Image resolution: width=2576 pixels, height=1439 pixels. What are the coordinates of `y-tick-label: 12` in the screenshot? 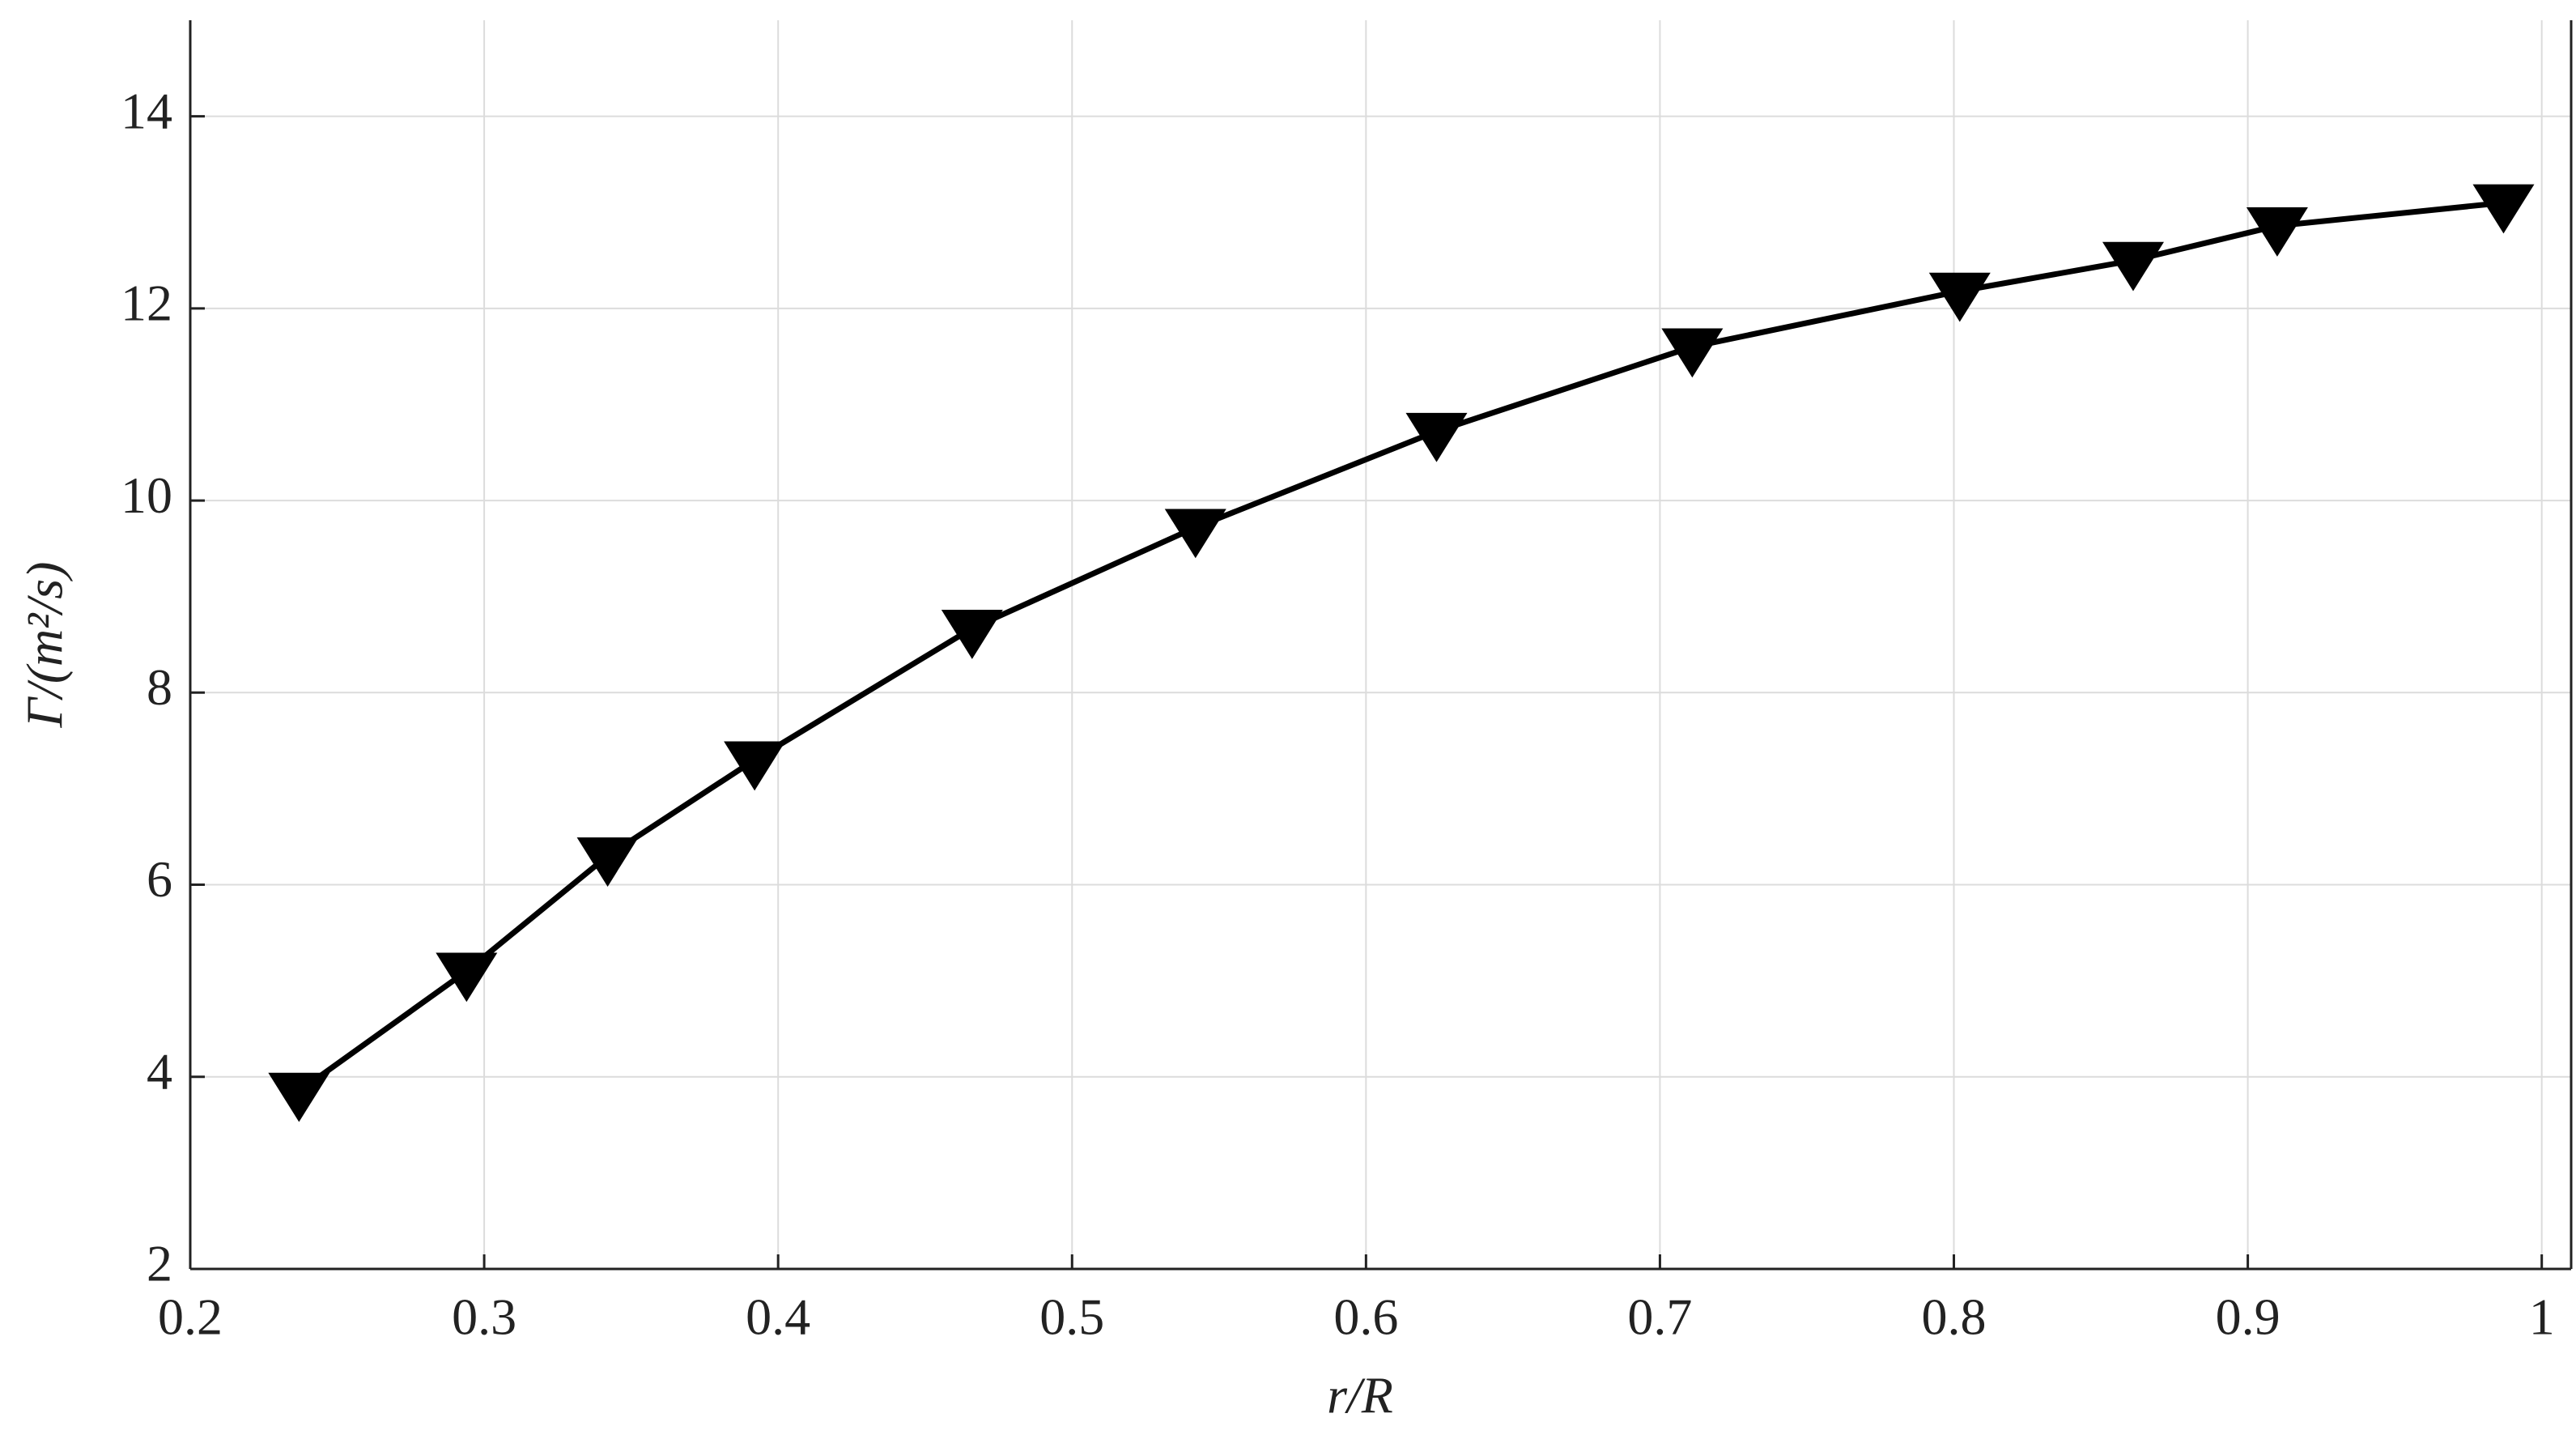 It's located at (146, 303).